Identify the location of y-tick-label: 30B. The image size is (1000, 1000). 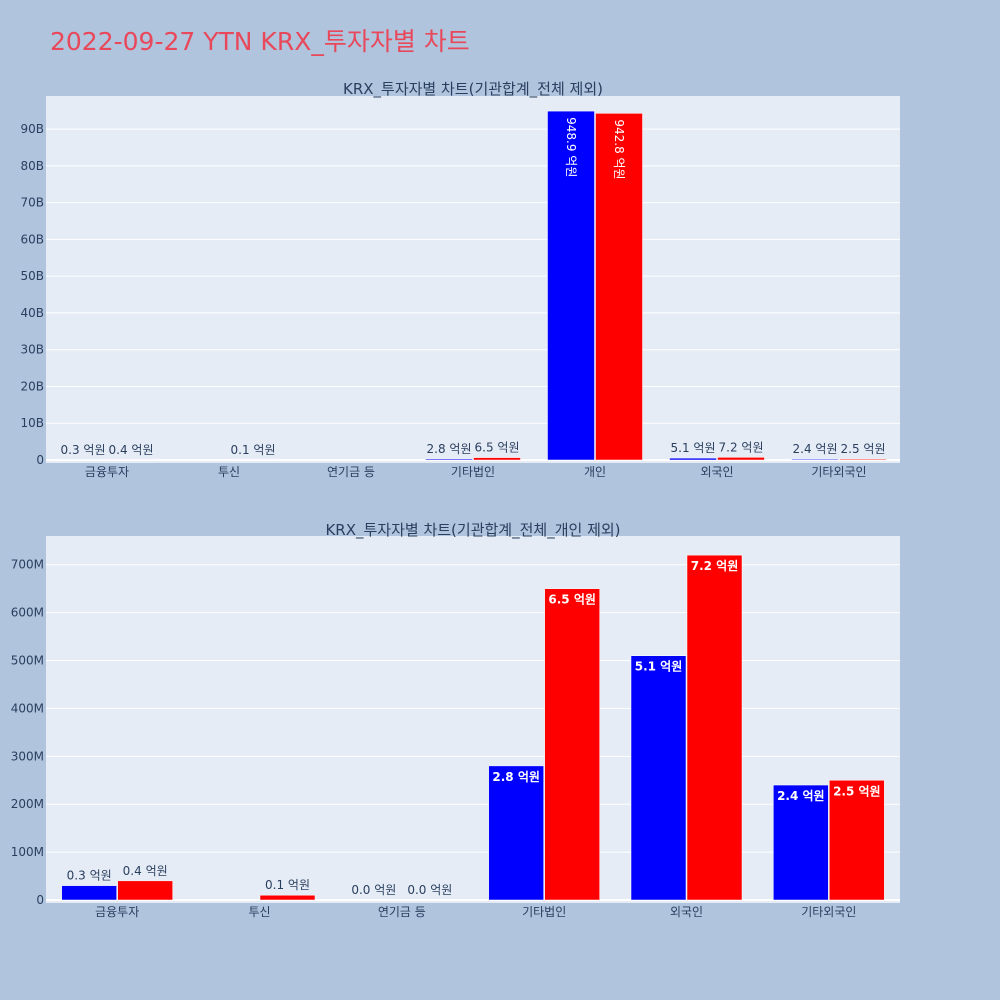
(32, 350).